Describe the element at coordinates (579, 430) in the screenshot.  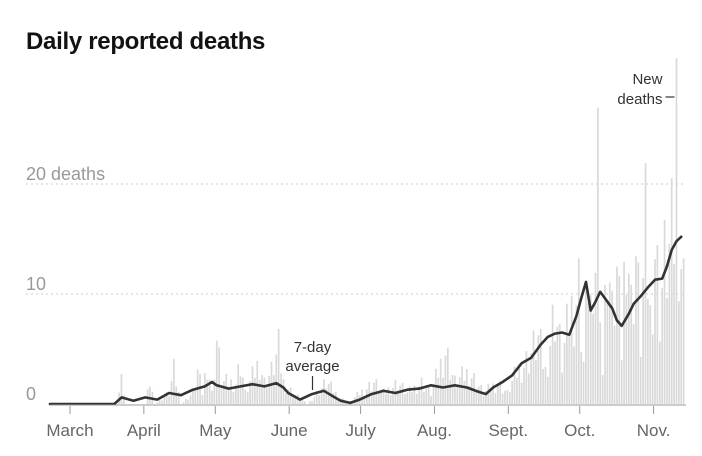
I see `x-tick-label: Oct.` at that location.